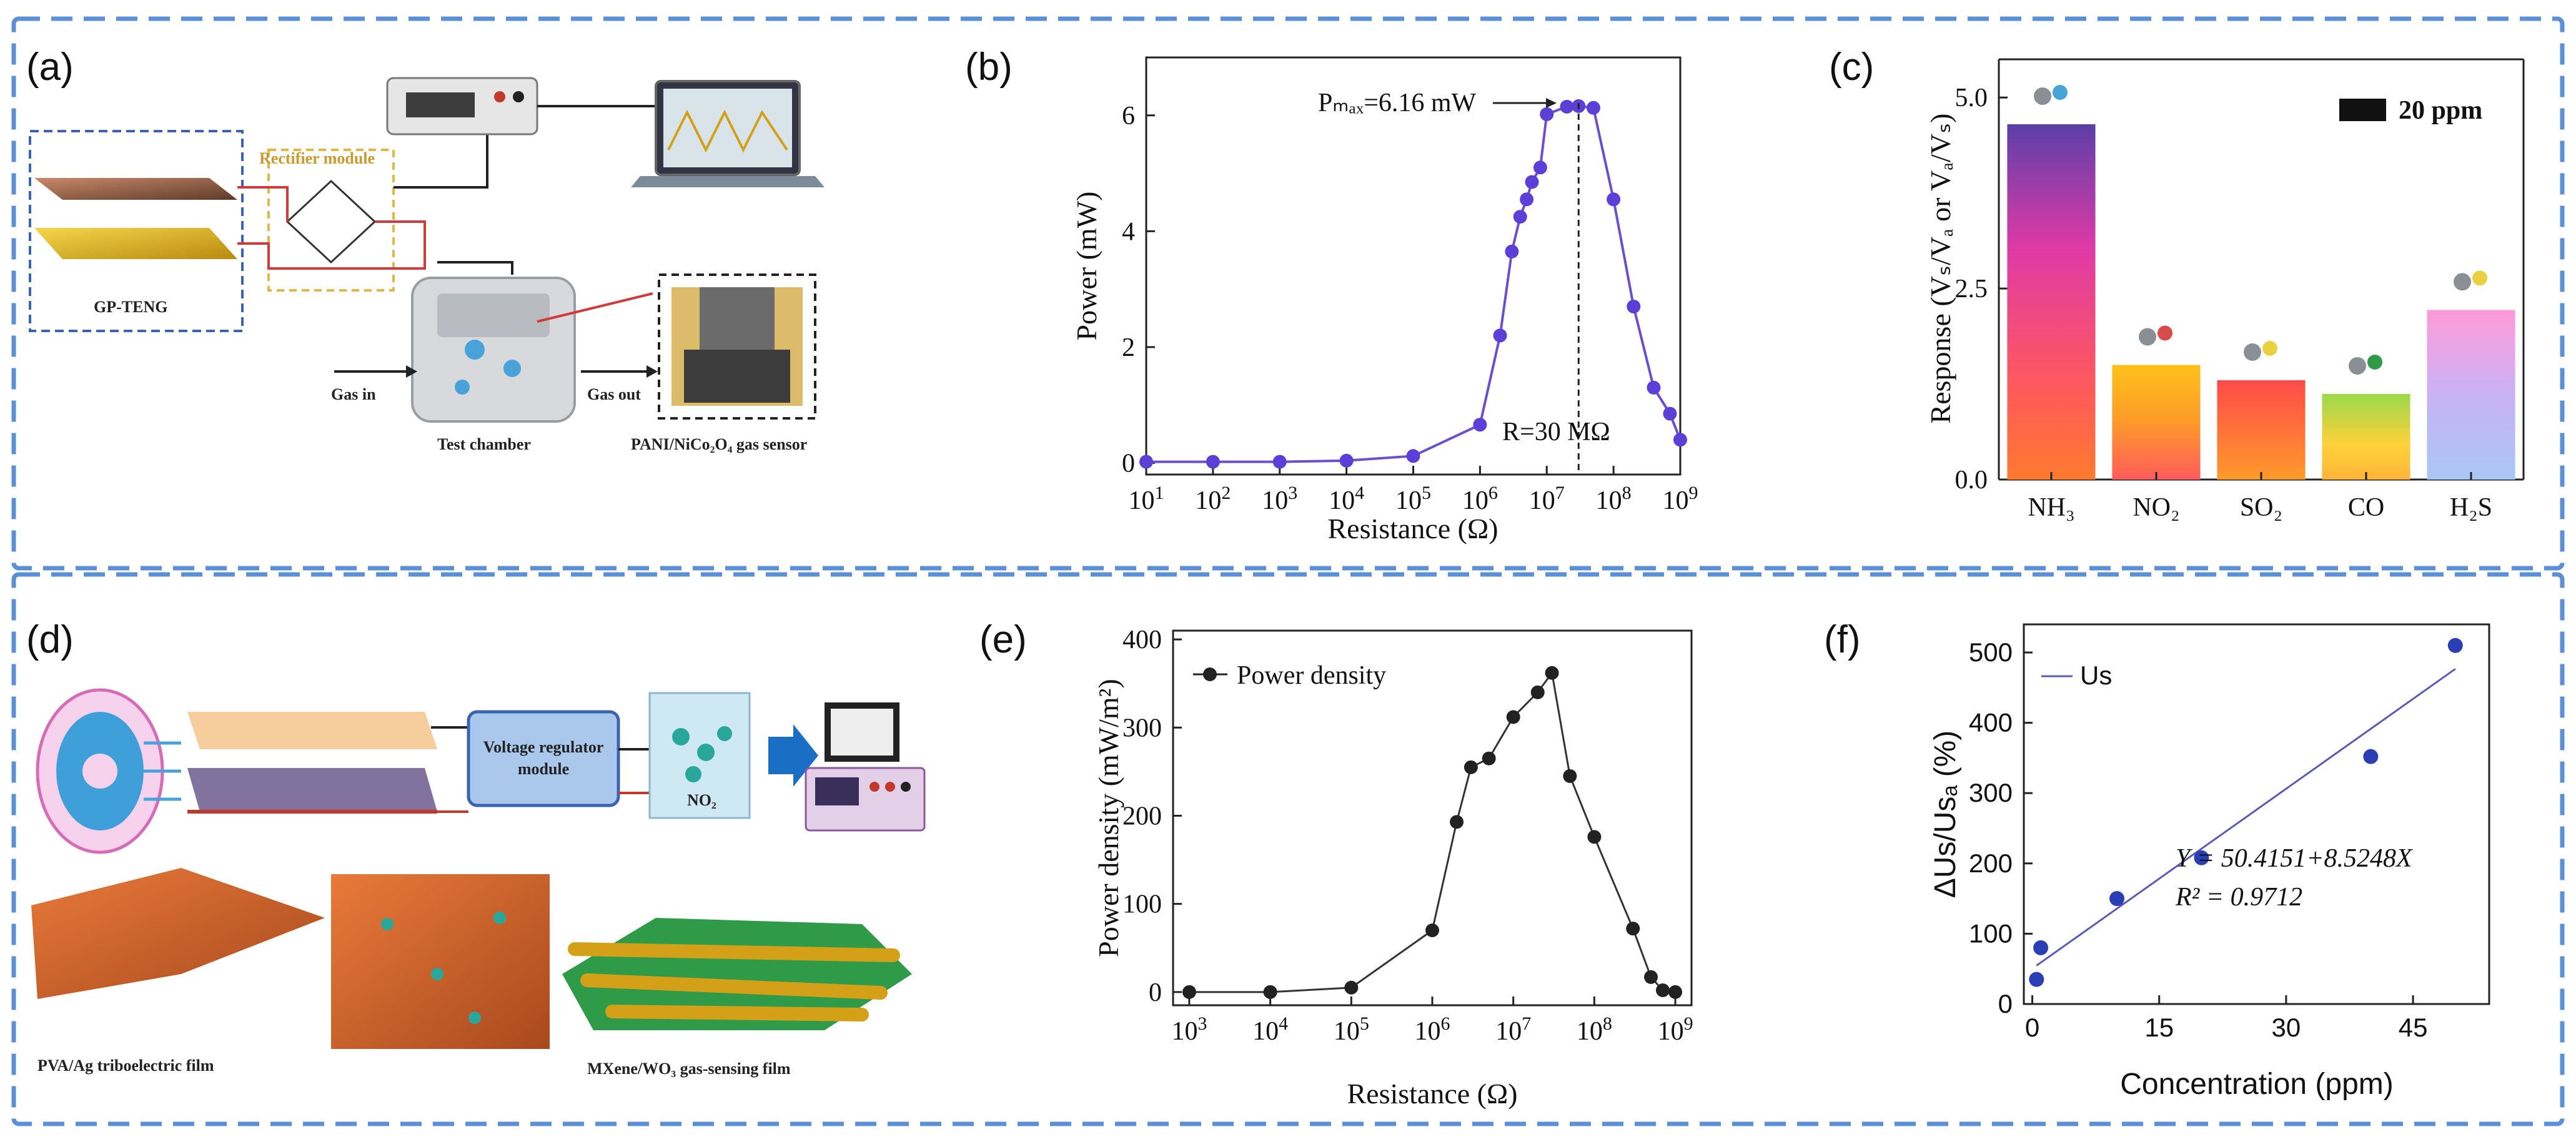  I want to click on f-y-tick-label: 300, so click(1991, 792).